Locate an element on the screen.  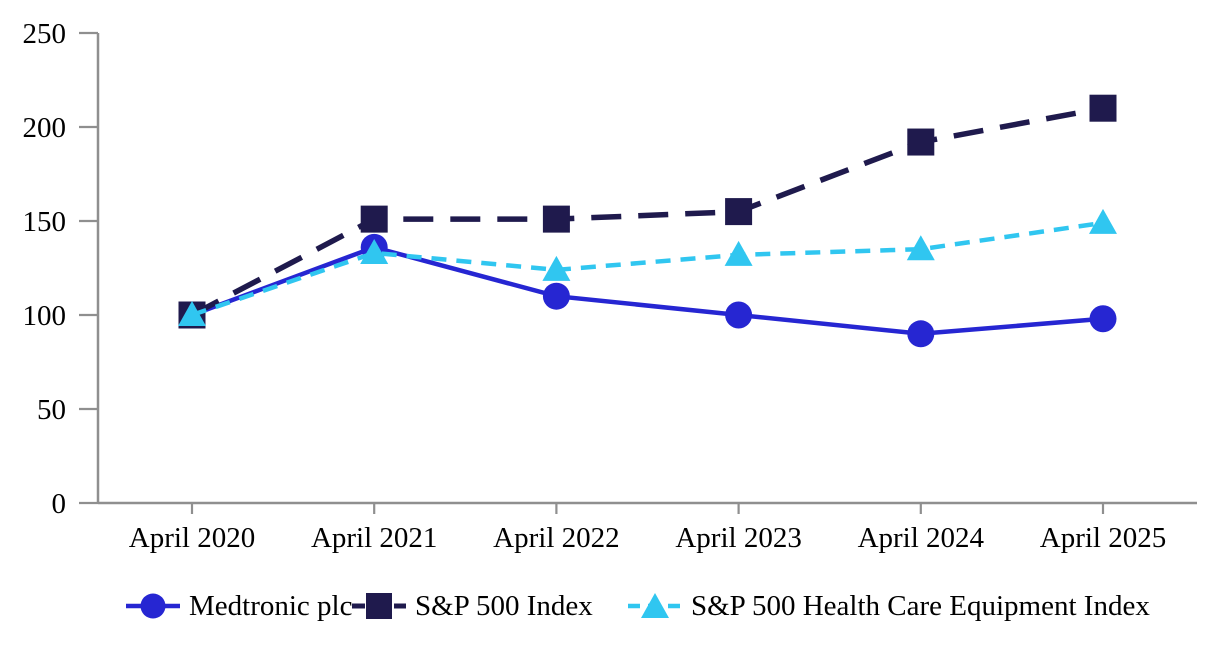
x-tick-label: April 2024 is located at coordinates (921, 538).